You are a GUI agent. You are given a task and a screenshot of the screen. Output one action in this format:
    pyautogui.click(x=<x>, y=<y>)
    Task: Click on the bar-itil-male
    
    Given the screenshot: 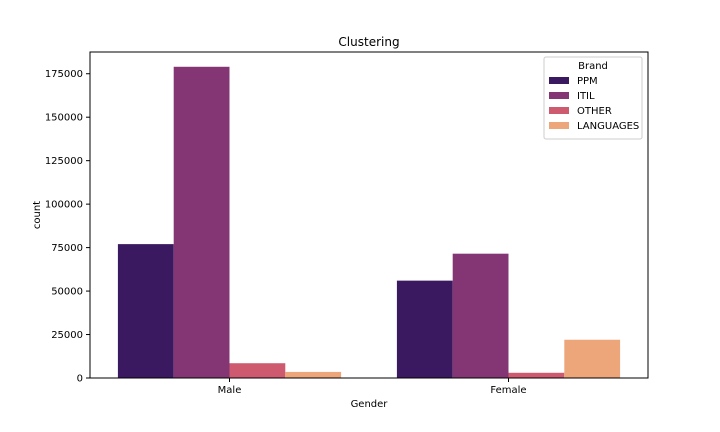 What is the action you would take?
    pyautogui.click(x=201, y=222)
    